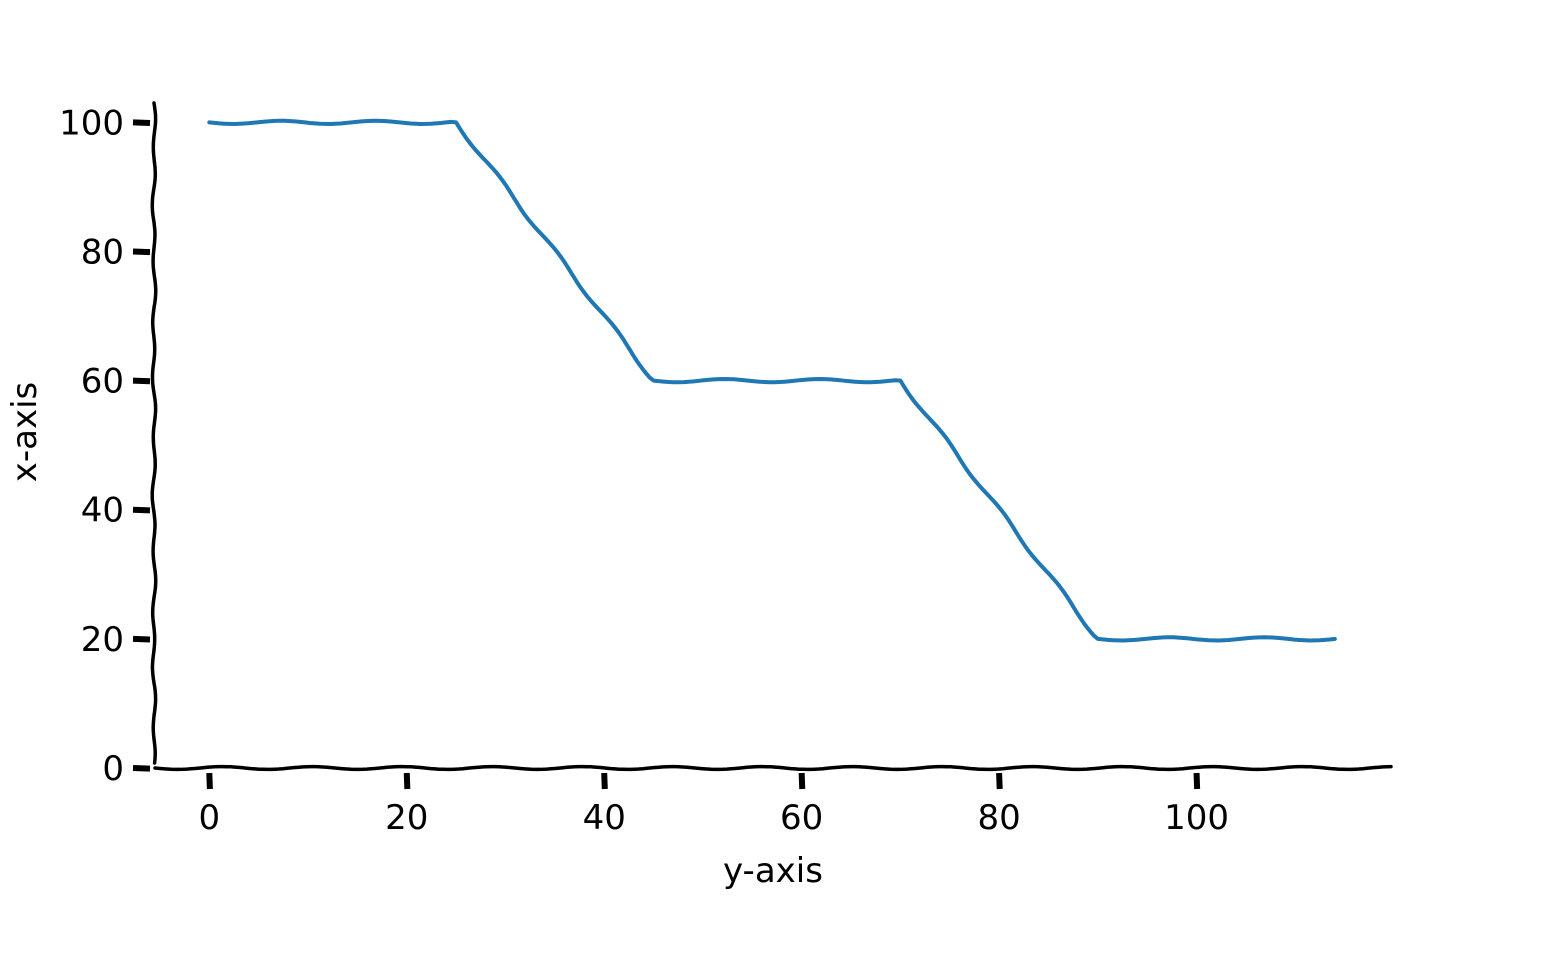 This screenshot has width=1548, height=960. I want to click on y-tick-label: 80, so click(102, 252).